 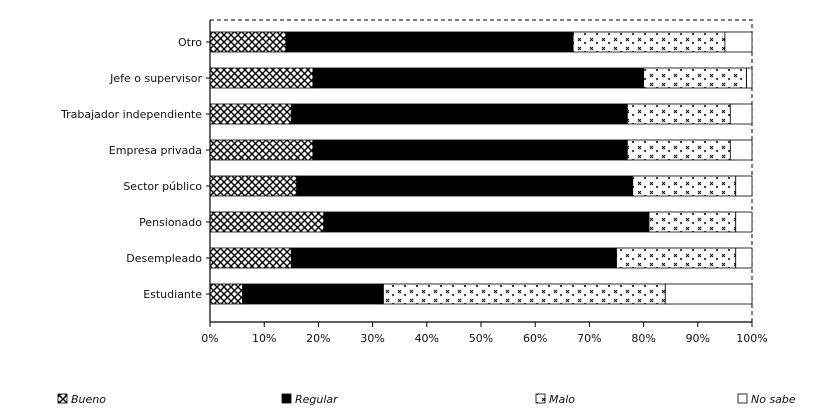 What do you see at coordinates (372, 338) in the screenshot?
I see `x-tick-label: 30%` at bounding box center [372, 338].